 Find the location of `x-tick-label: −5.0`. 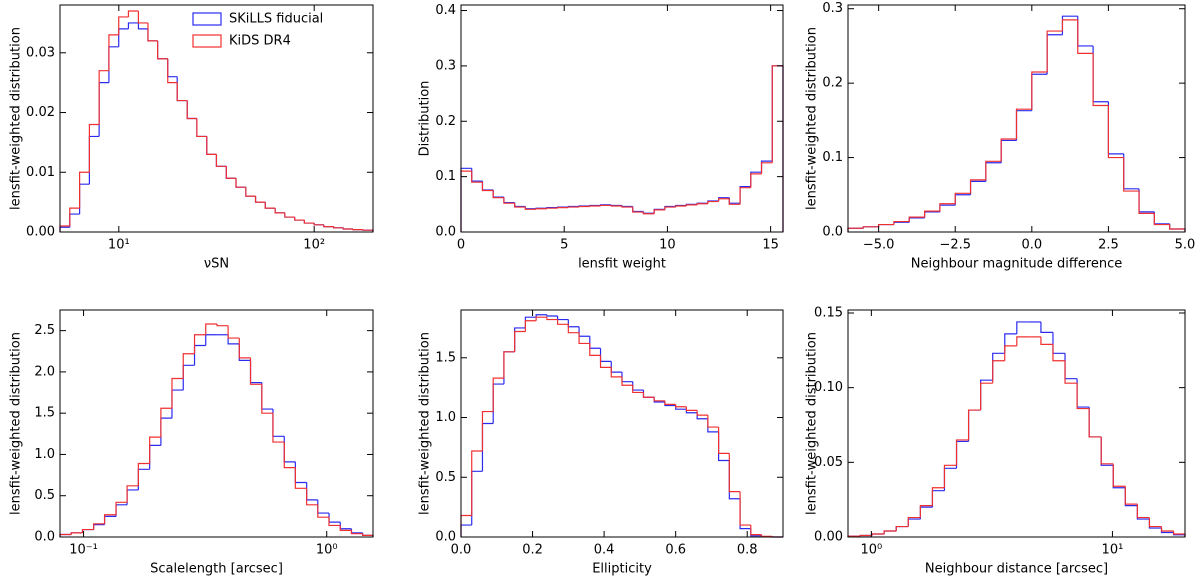

x-tick-label: −5.0 is located at coordinates (879, 245).